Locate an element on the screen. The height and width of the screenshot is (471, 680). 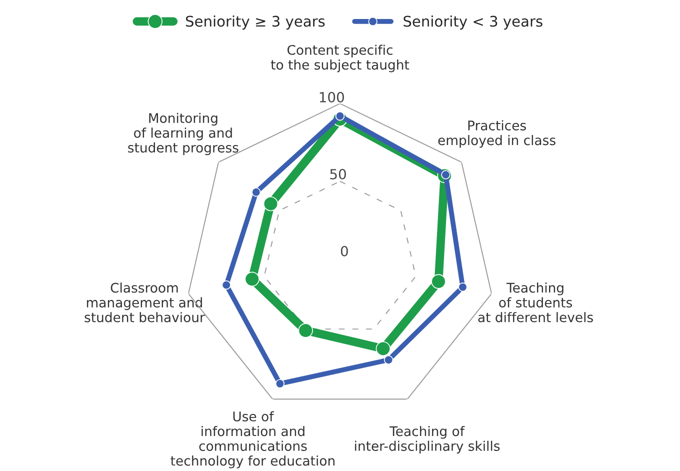
y-tick-label: 100 is located at coordinates (332, 97).